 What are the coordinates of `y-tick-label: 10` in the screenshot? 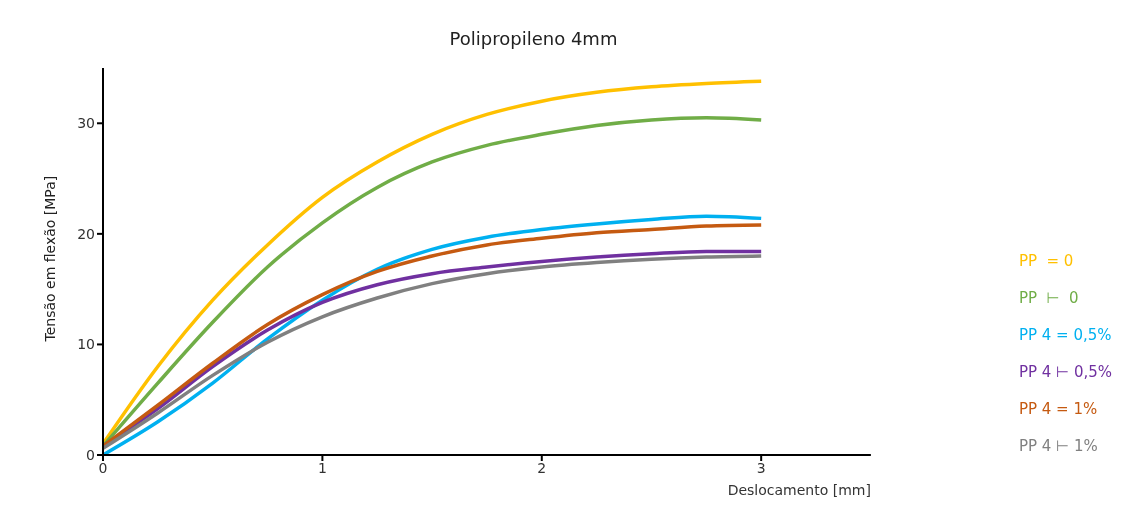 It's located at (86, 344).